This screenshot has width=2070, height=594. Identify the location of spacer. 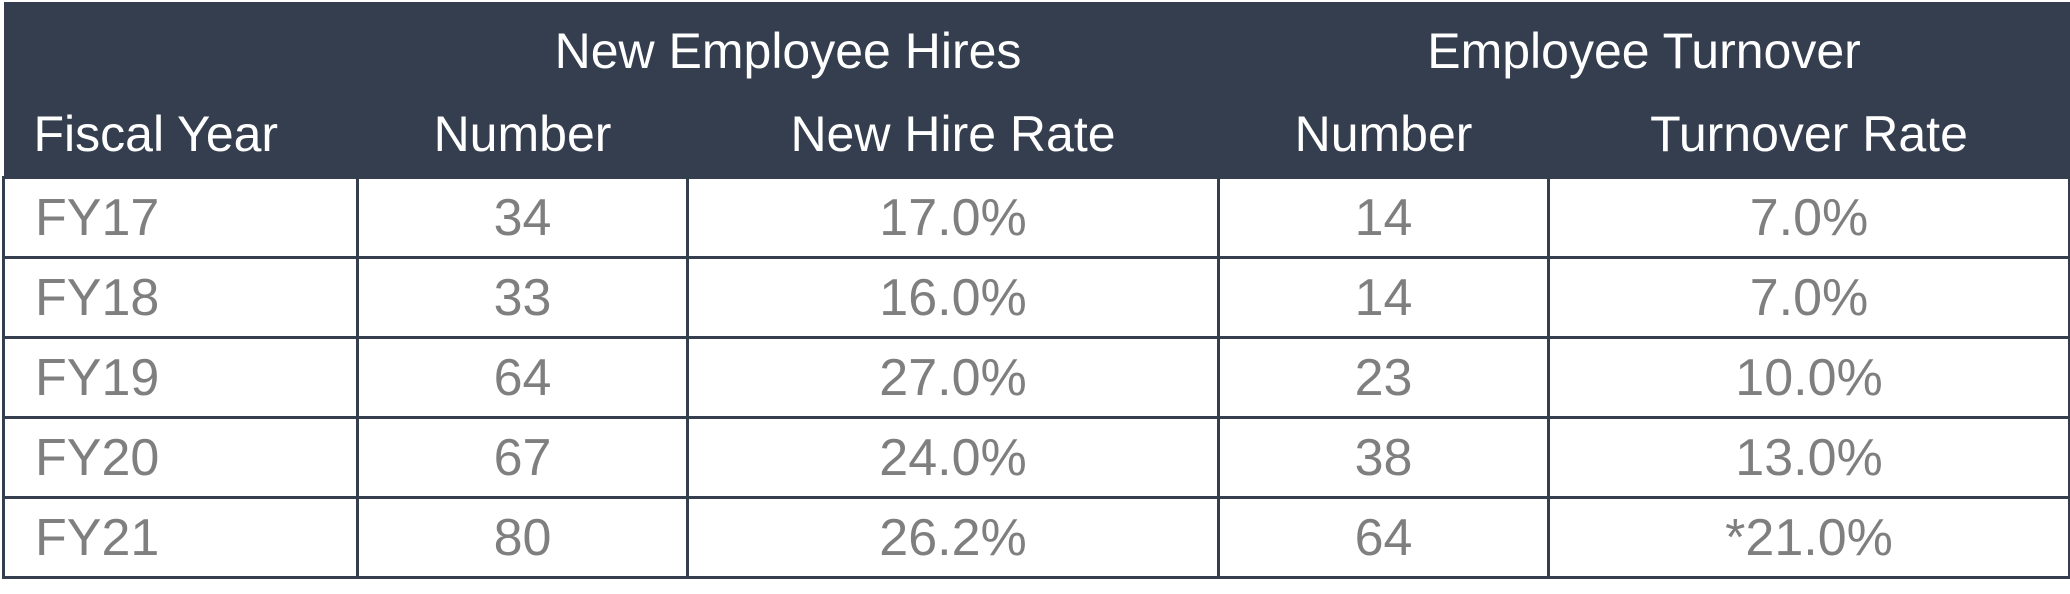
(180, 47).